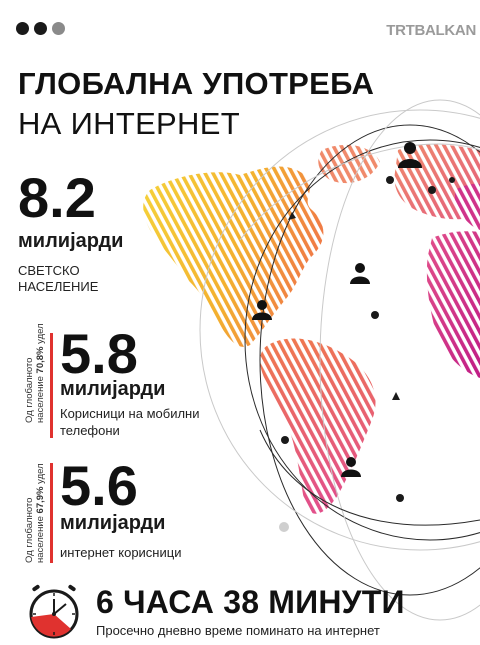  What do you see at coordinates (57, 197) in the screenshot?
I see `stat-population-value: 8.2` at bounding box center [57, 197].